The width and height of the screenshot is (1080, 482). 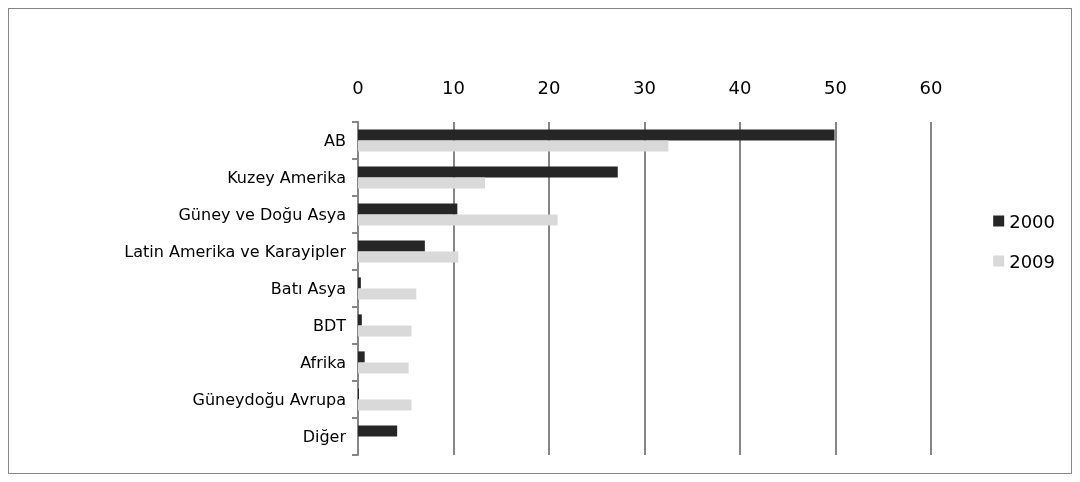 I want to click on x-tick-label: 20, so click(x=549, y=87).